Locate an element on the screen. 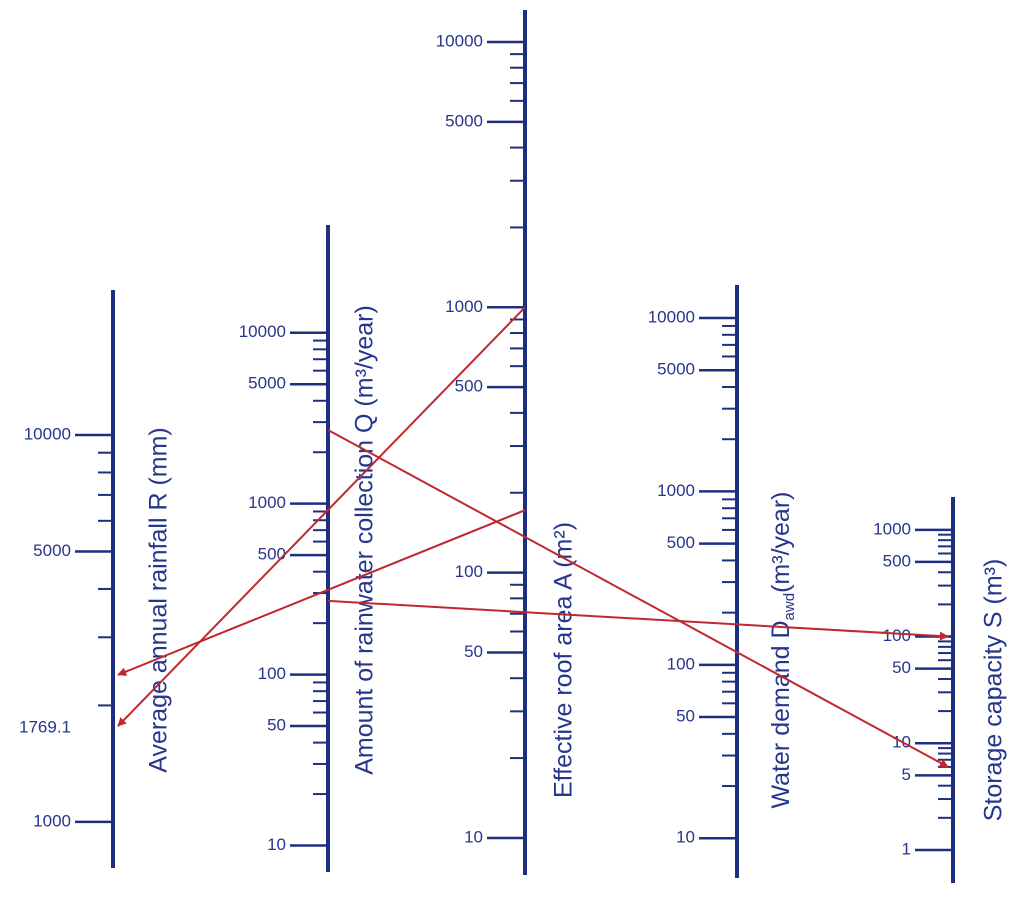 The image size is (1024, 902). axis-title-part: Water demand D is located at coordinates (781, 714).